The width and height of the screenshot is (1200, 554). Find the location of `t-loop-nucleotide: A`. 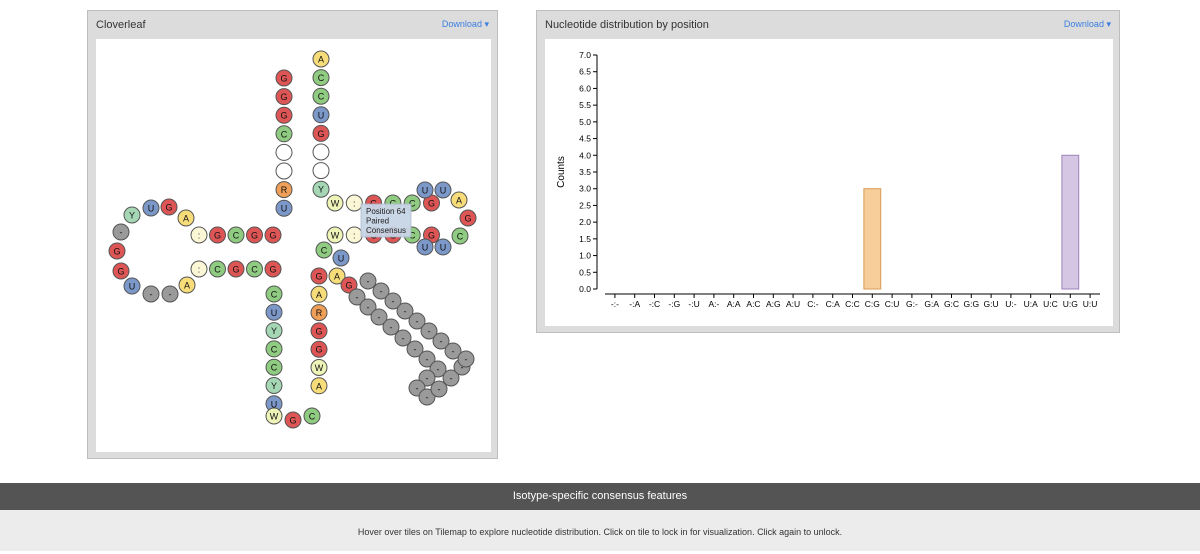

t-loop-nucleotide: A is located at coordinates (459, 200).